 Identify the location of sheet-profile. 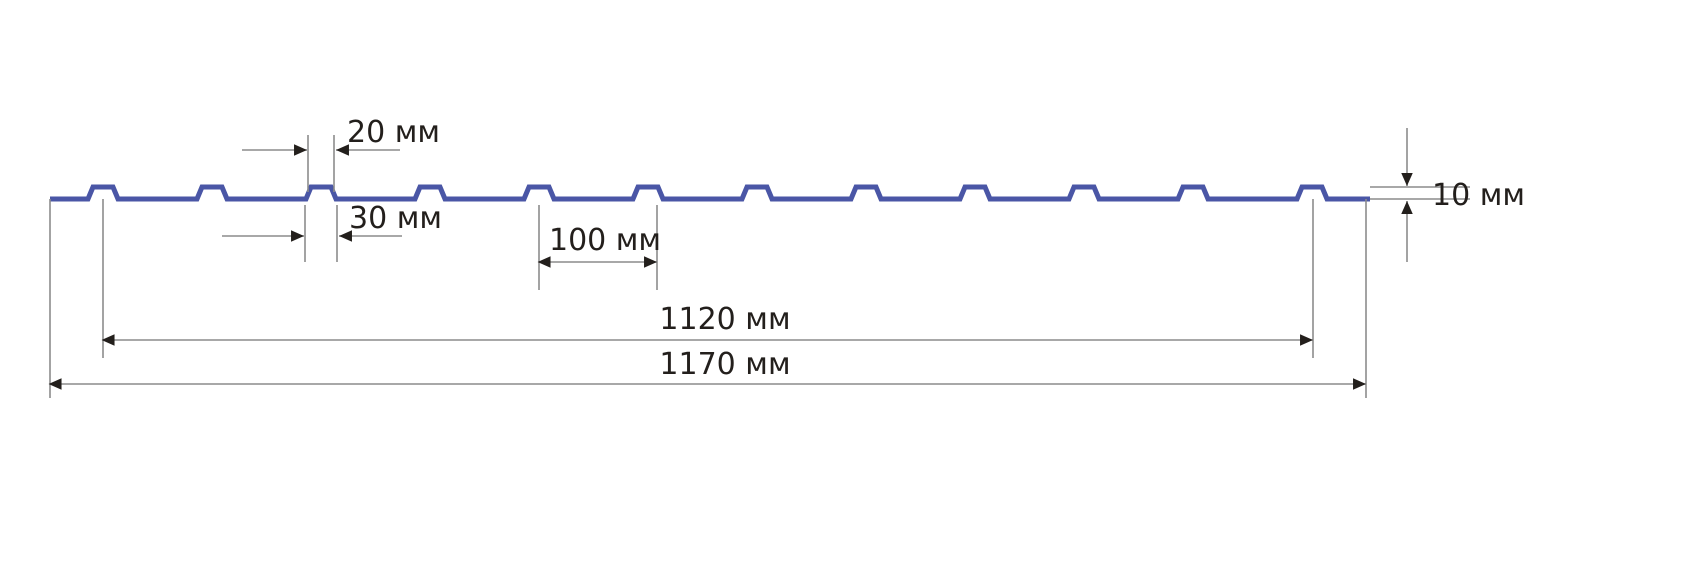
(710, 193).